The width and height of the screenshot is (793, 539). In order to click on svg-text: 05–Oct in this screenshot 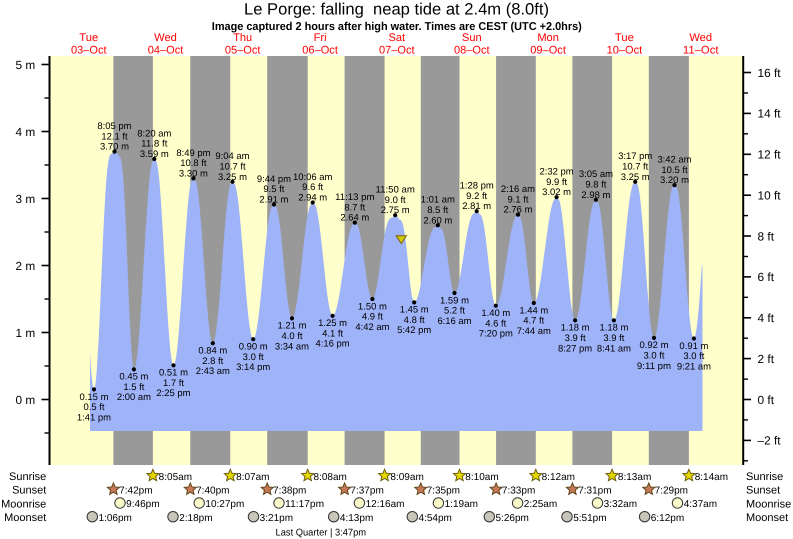, I will do `click(243, 50)`.